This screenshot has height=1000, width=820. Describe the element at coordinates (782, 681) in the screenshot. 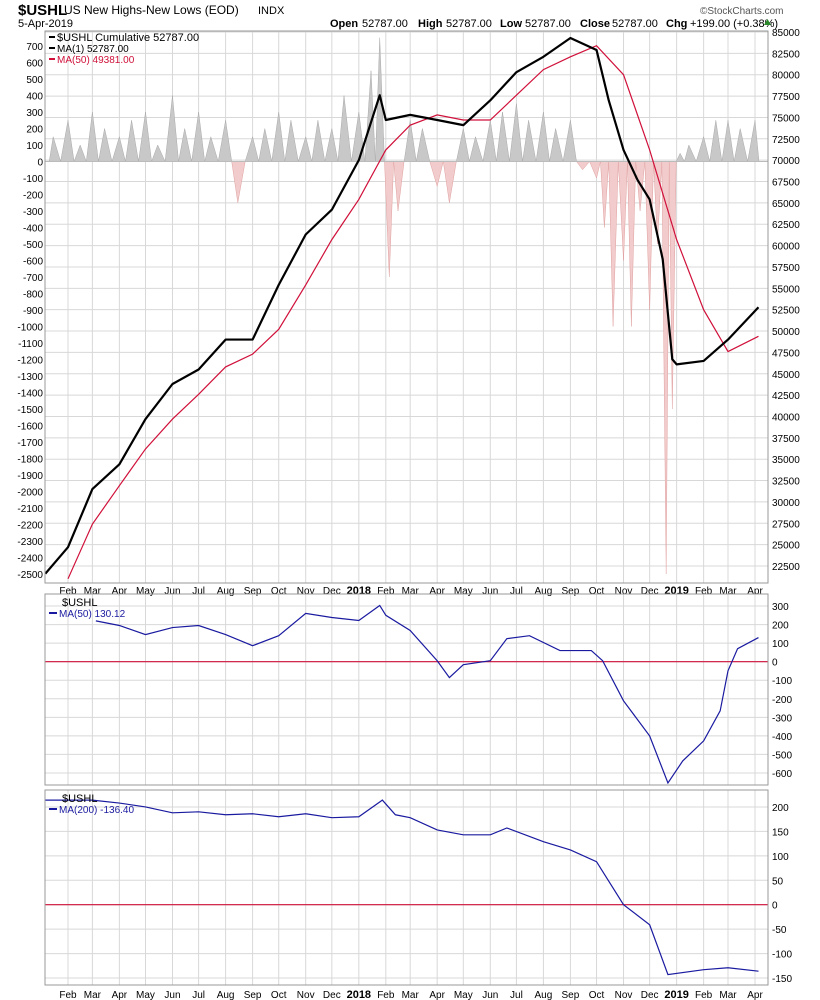

I see `right-axis-tick: -100` at that location.